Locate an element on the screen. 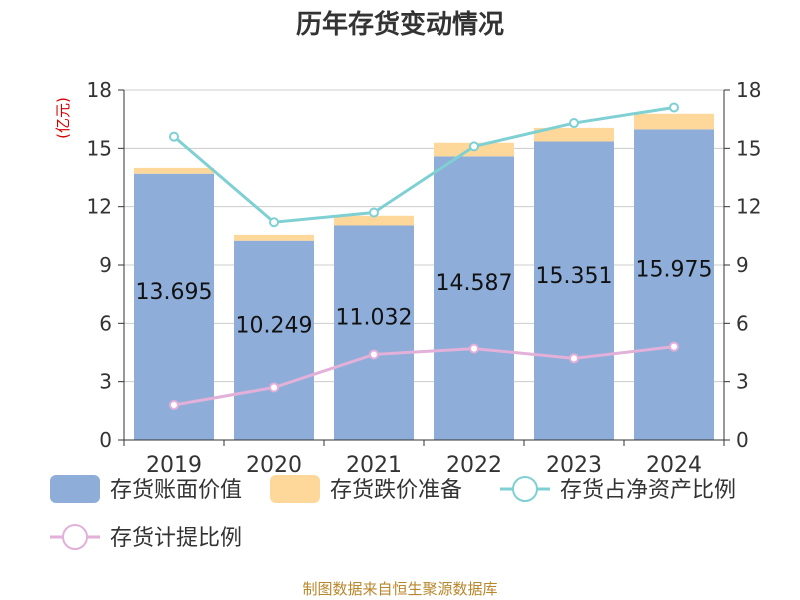 The image size is (800, 600). left-axis-tick-label: 9 is located at coordinates (105, 265).